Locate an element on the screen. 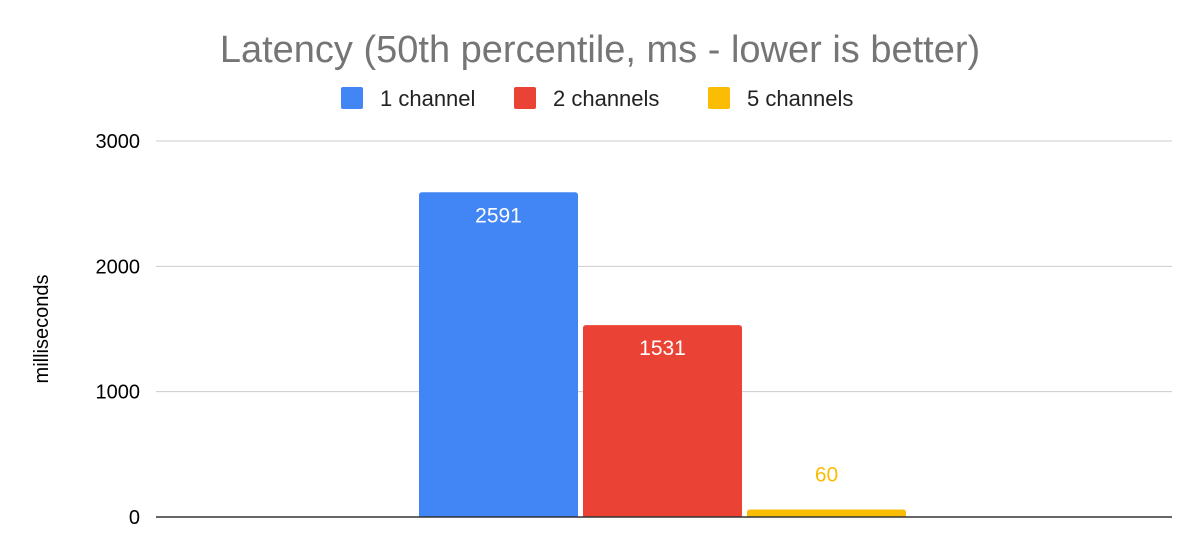 The width and height of the screenshot is (1200, 556). y-tick-label: 1000 is located at coordinates (118, 393).